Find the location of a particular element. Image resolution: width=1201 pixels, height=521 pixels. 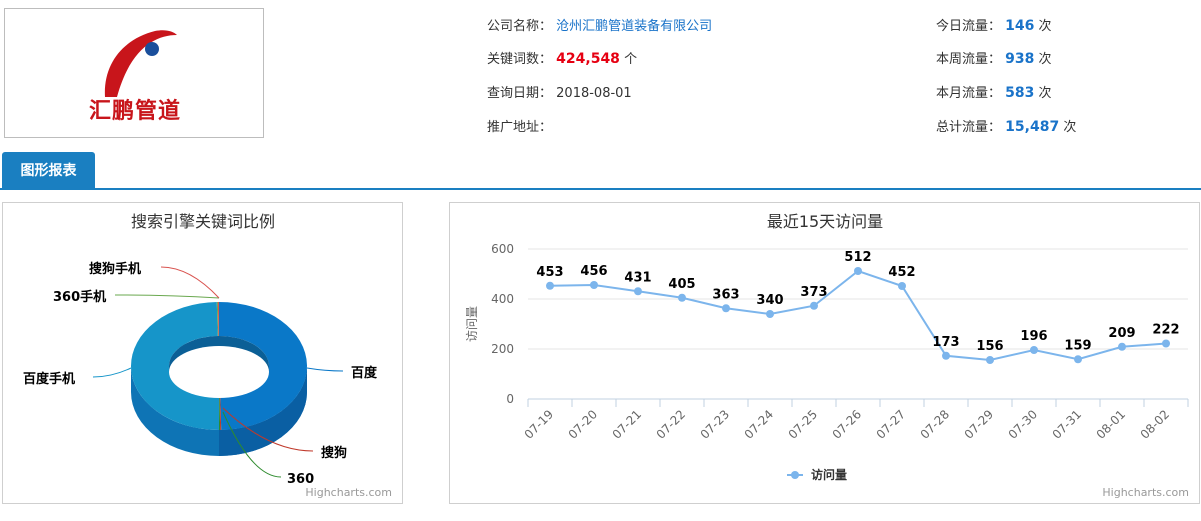

y-axis-label: 访问量 is located at coordinates (472, 324).